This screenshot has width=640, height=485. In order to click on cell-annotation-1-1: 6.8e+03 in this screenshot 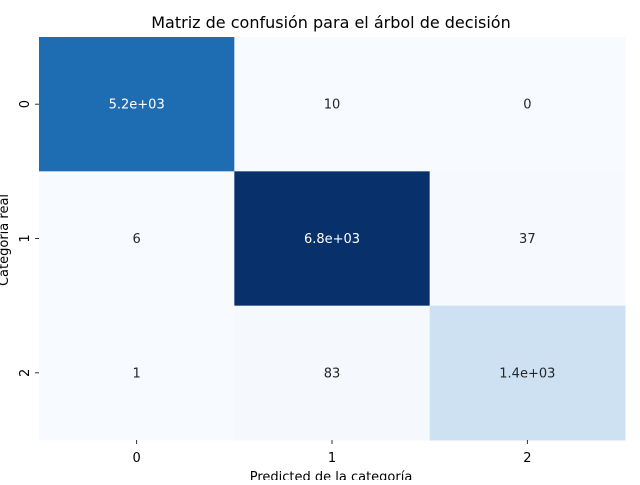, I will do `click(332, 239)`.